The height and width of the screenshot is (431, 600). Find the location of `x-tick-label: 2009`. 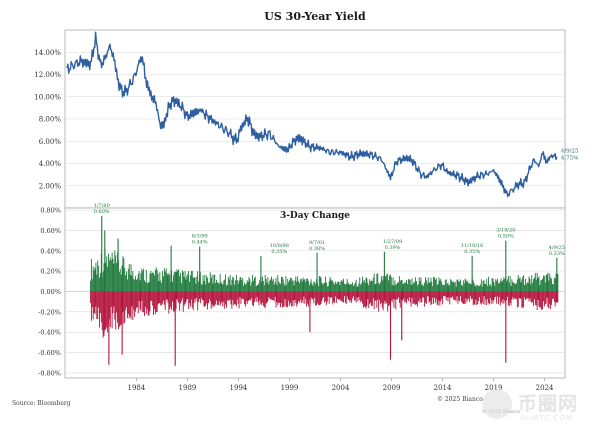

x-tick-label: 2009 is located at coordinates (392, 388).